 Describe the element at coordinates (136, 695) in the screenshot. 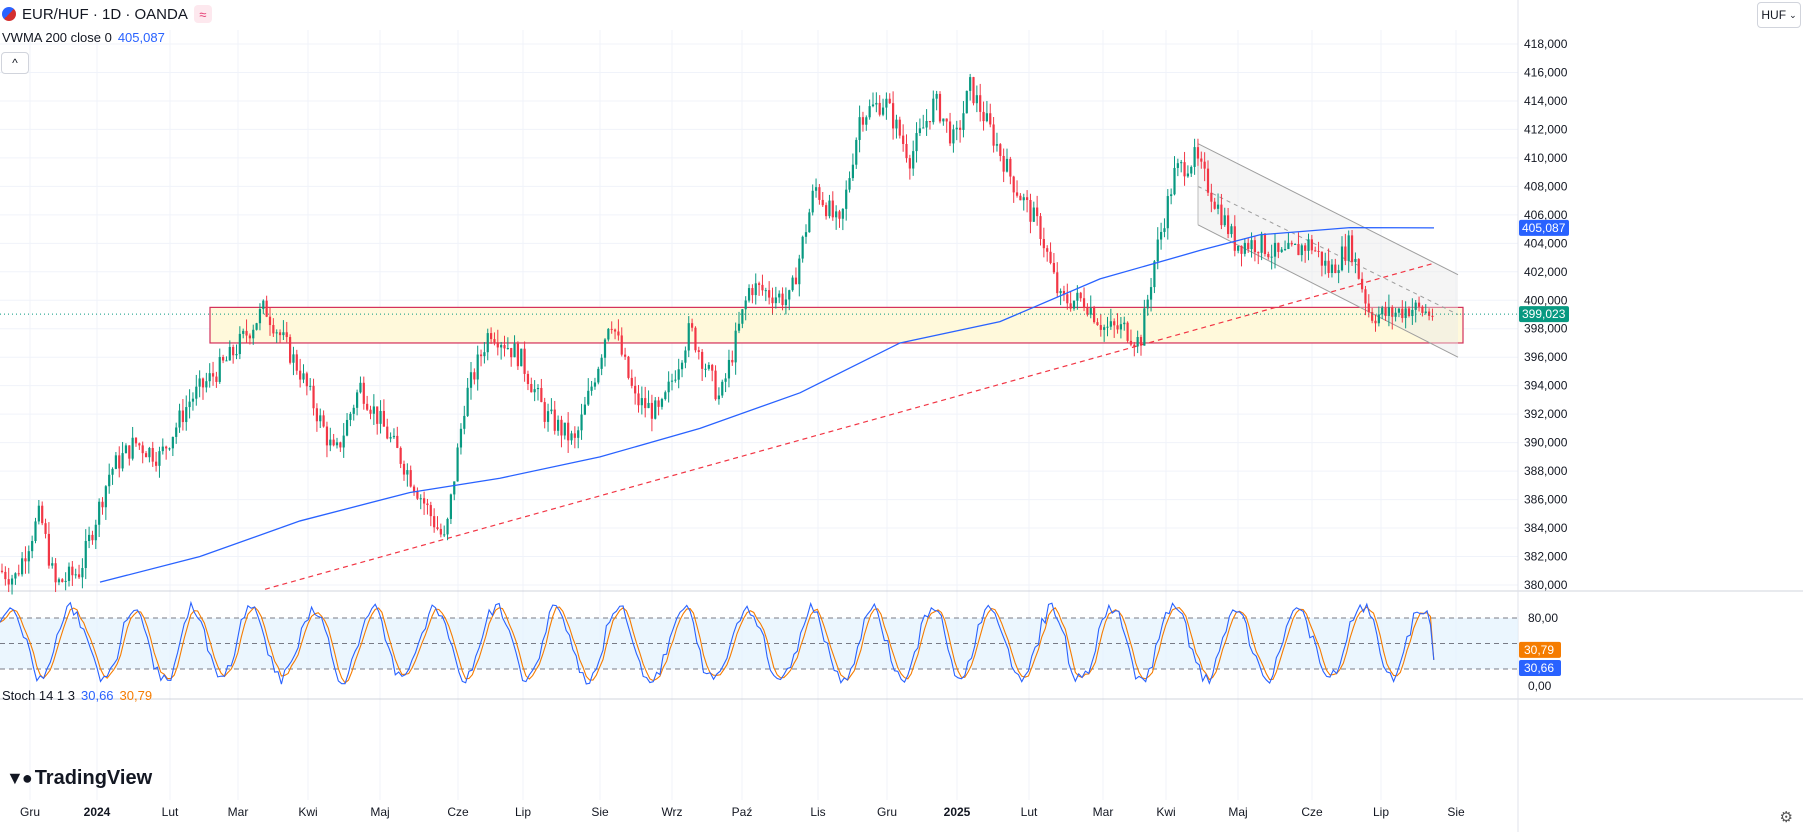

I see `stoch-d-value: 30,79` at that location.